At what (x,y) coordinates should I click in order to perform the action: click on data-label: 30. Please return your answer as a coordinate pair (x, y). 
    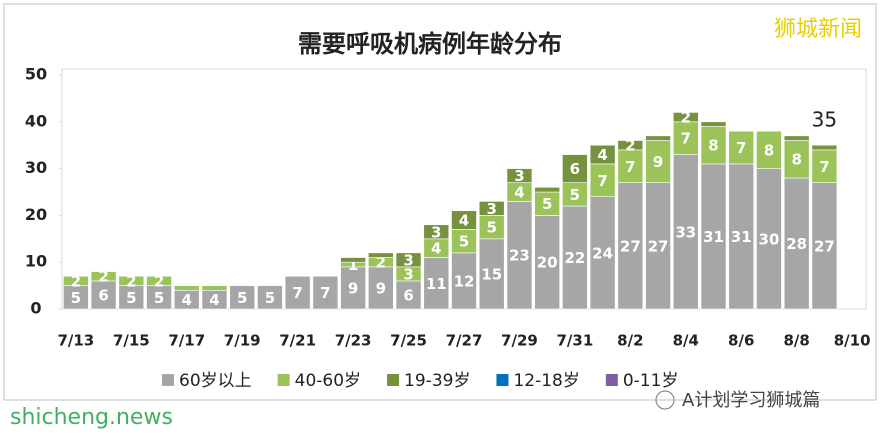
    Looking at the image, I should click on (769, 239).